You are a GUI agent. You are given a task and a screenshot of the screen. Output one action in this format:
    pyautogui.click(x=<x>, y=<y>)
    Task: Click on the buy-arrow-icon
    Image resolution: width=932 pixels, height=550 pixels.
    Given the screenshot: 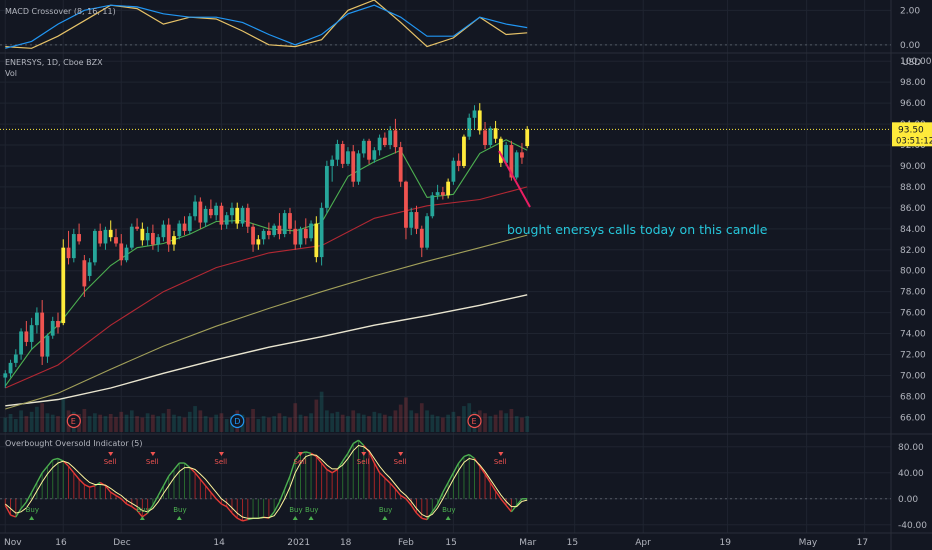 What is the action you would take?
    pyautogui.click(x=385, y=518)
    